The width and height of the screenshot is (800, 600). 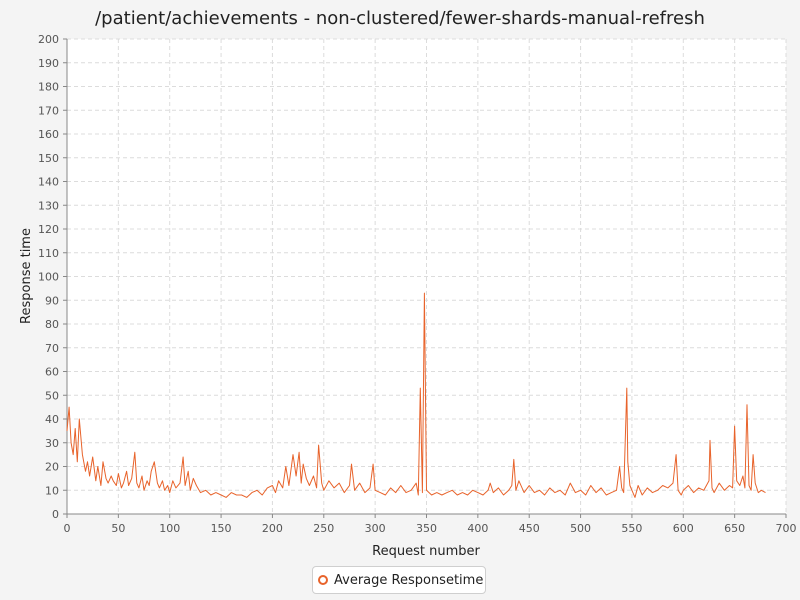 I want to click on x-tick-label: 50, so click(x=118, y=528).